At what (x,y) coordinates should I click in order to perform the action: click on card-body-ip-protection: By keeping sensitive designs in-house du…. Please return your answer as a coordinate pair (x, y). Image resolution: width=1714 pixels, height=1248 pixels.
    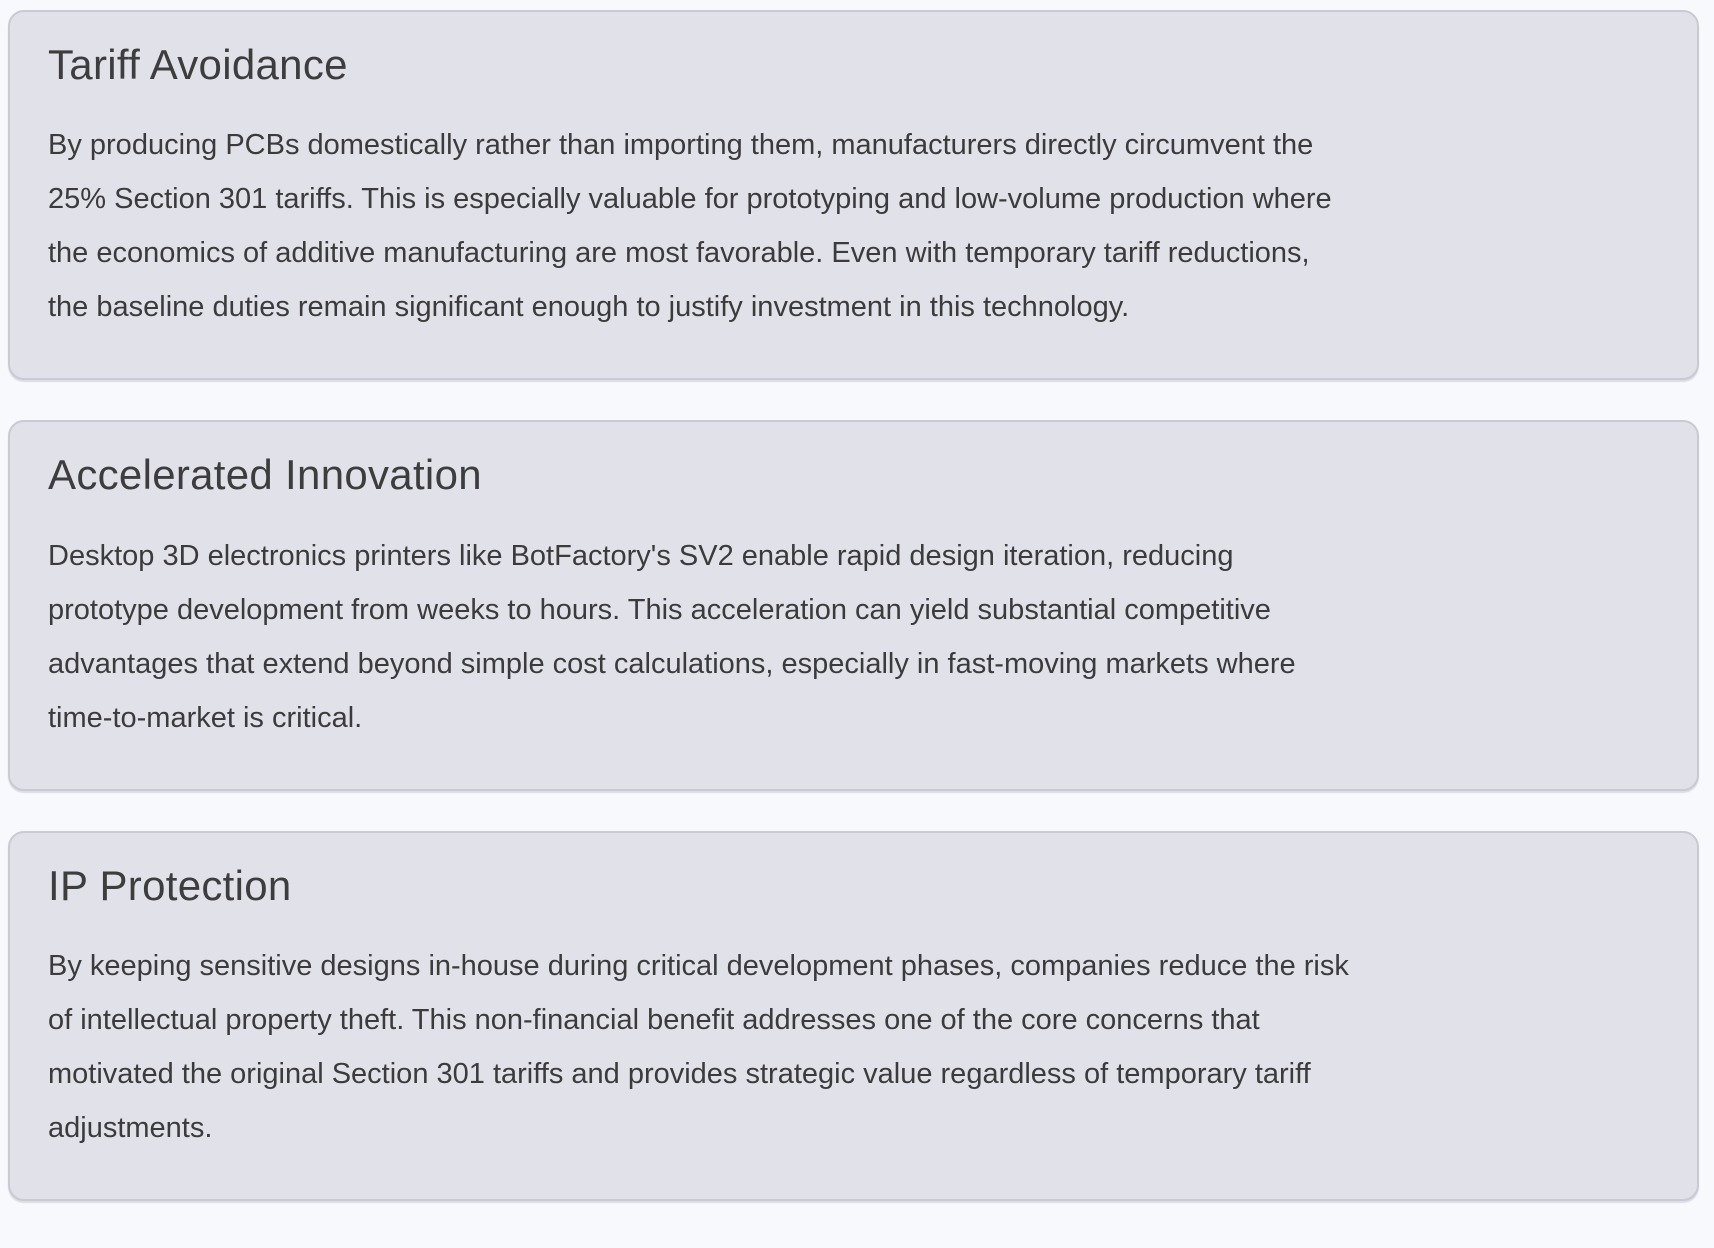
    Looking at the image, I should click on (698, 1047).